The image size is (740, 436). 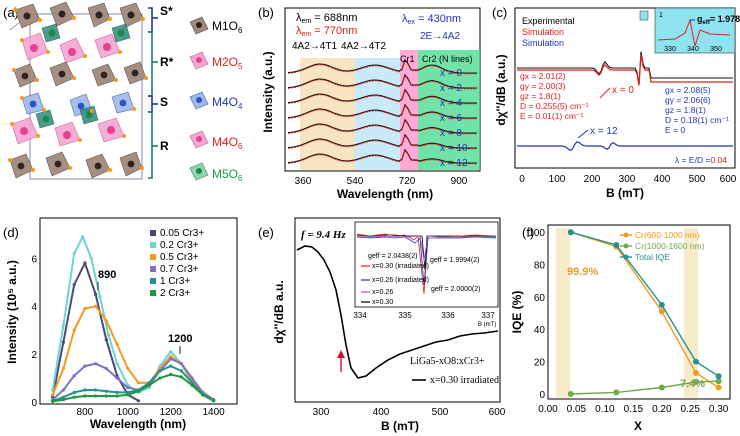 I want to click on svg-text: M5O6, so click(x=227, y=175).